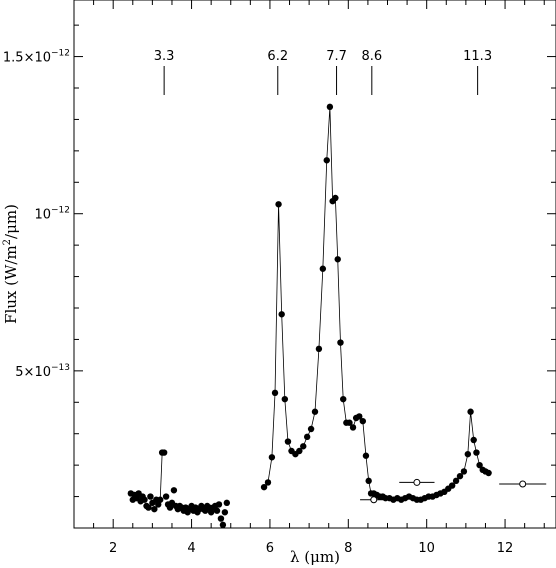  What do you see at coordinates (270, 548) in the screenshot?
I see `x-tick-label: 6` at bounding box center [270, 548].